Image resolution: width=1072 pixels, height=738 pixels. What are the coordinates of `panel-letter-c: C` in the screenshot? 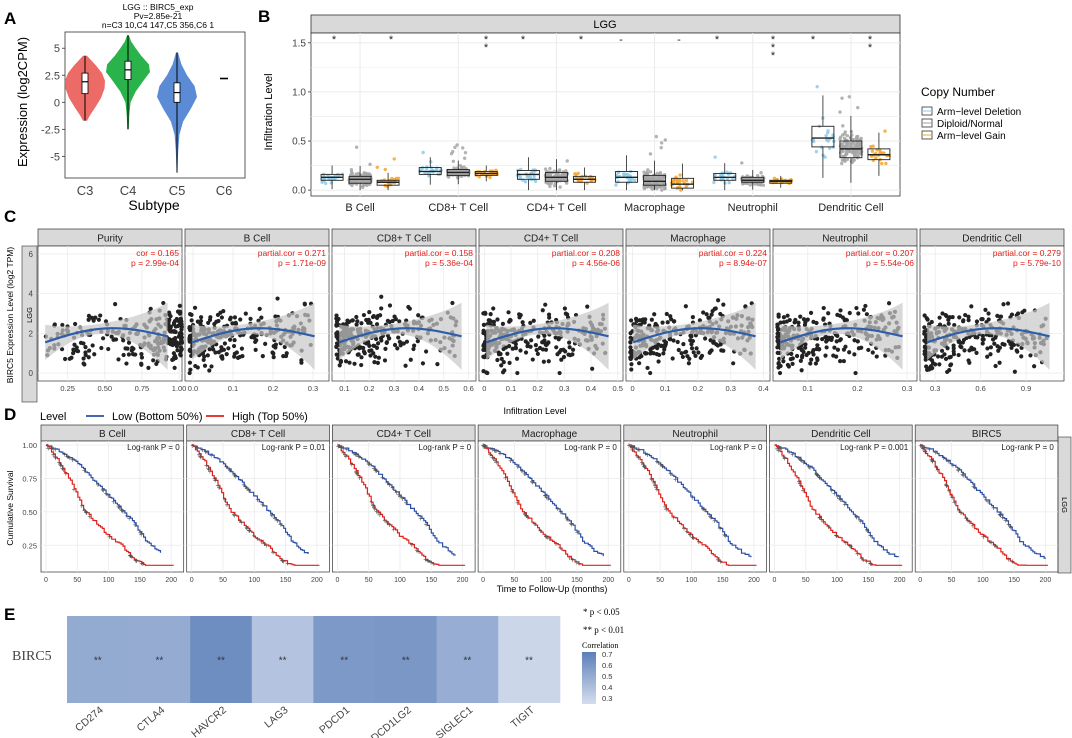 It's located at (10, 216).